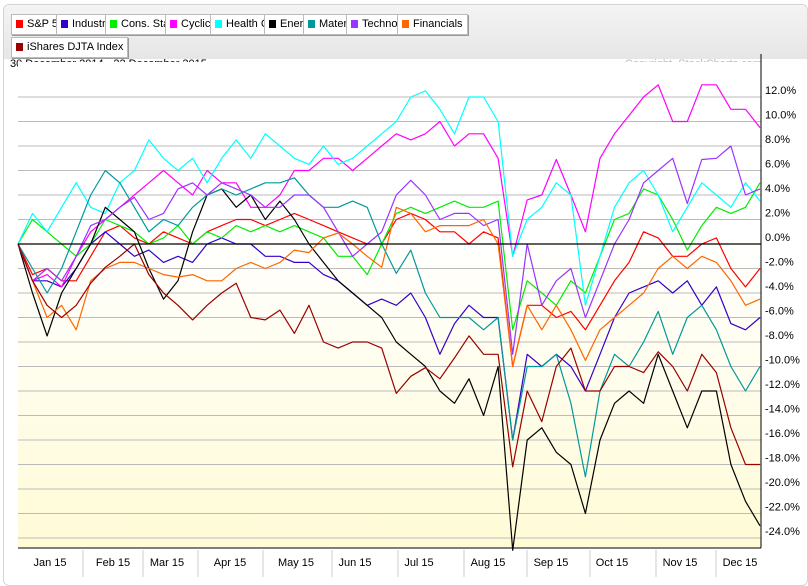 The width and height of the screenshot is (808, 586). What do you see at coordinates (354, 563) in the screenshot?
I see `x-tick-label: Jun 15` at bounding box center [354, 563].